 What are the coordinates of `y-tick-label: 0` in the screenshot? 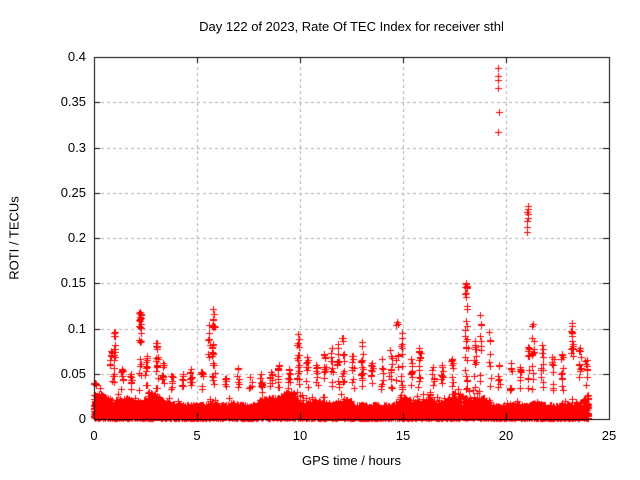 It's located at (82, 418).